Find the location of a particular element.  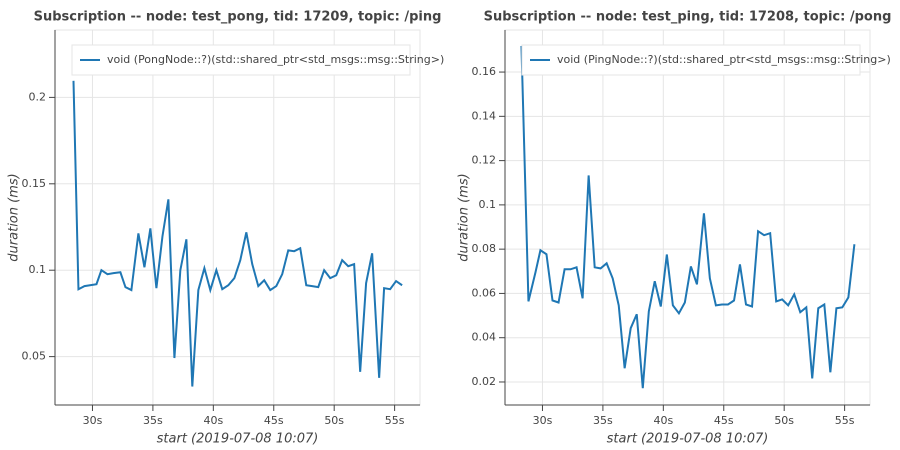

y-tick-label: 0.05 is located at coordinates (34, 356).